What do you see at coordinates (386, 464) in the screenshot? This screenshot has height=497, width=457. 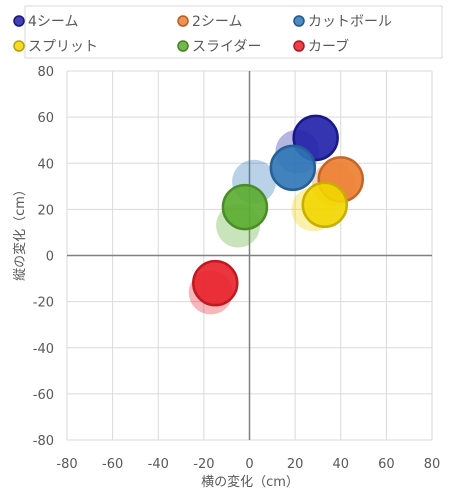 I see `x-tick-label: 60` at bounding box center [386, 464].